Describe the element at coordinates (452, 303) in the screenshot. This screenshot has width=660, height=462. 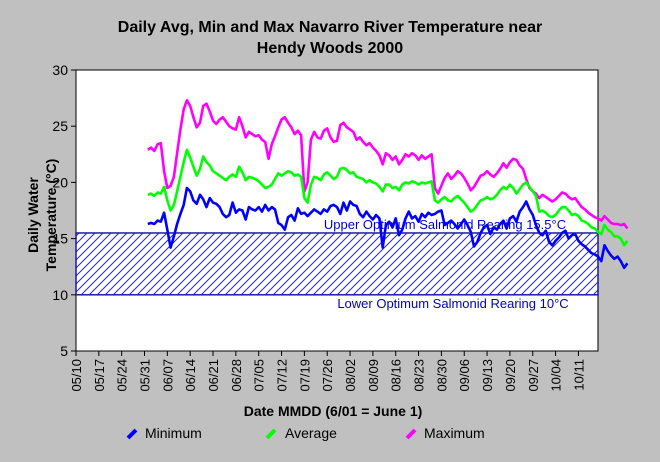
I see `lower-optimum-label: Lower Optimum Salmonid Rearing 10°C` at that location.